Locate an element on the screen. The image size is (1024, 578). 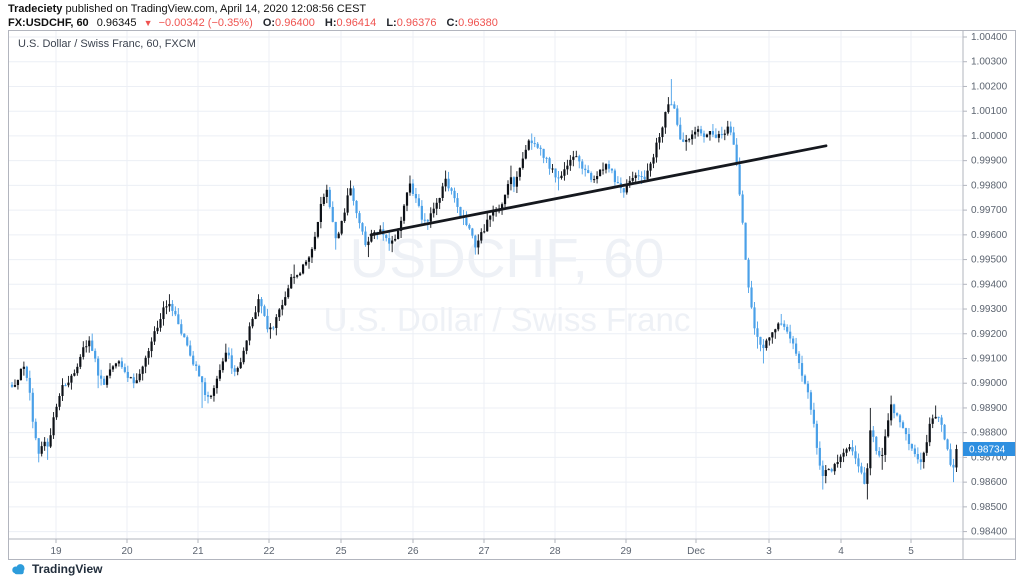
high-quote: H:0.96414 is located at coordinates (350, 23).